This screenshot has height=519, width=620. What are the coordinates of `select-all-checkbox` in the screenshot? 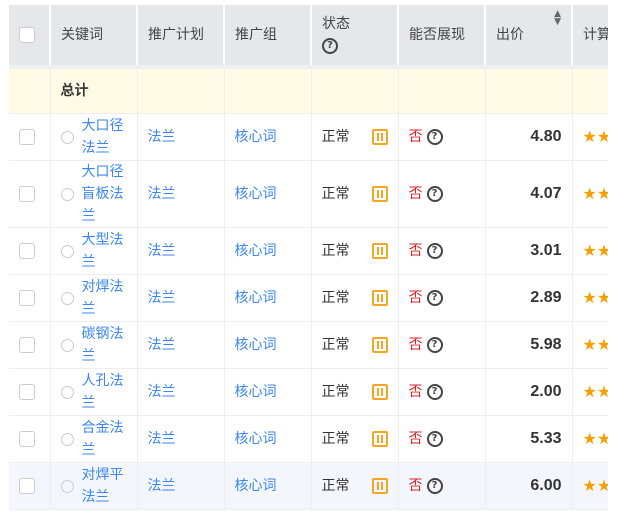 It's located at (27, 35).